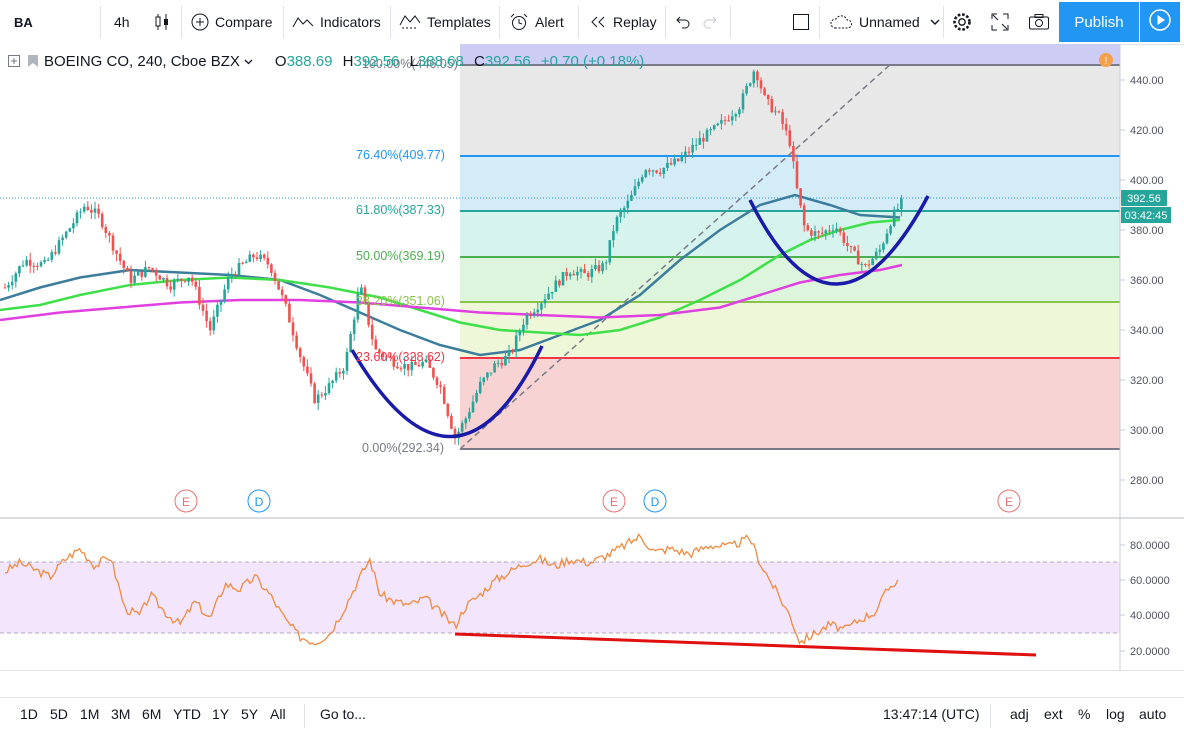  What do you see at coordinates (711, 22) in the screenshot?
I see `redo-icon` at bounding box center [711, 22].